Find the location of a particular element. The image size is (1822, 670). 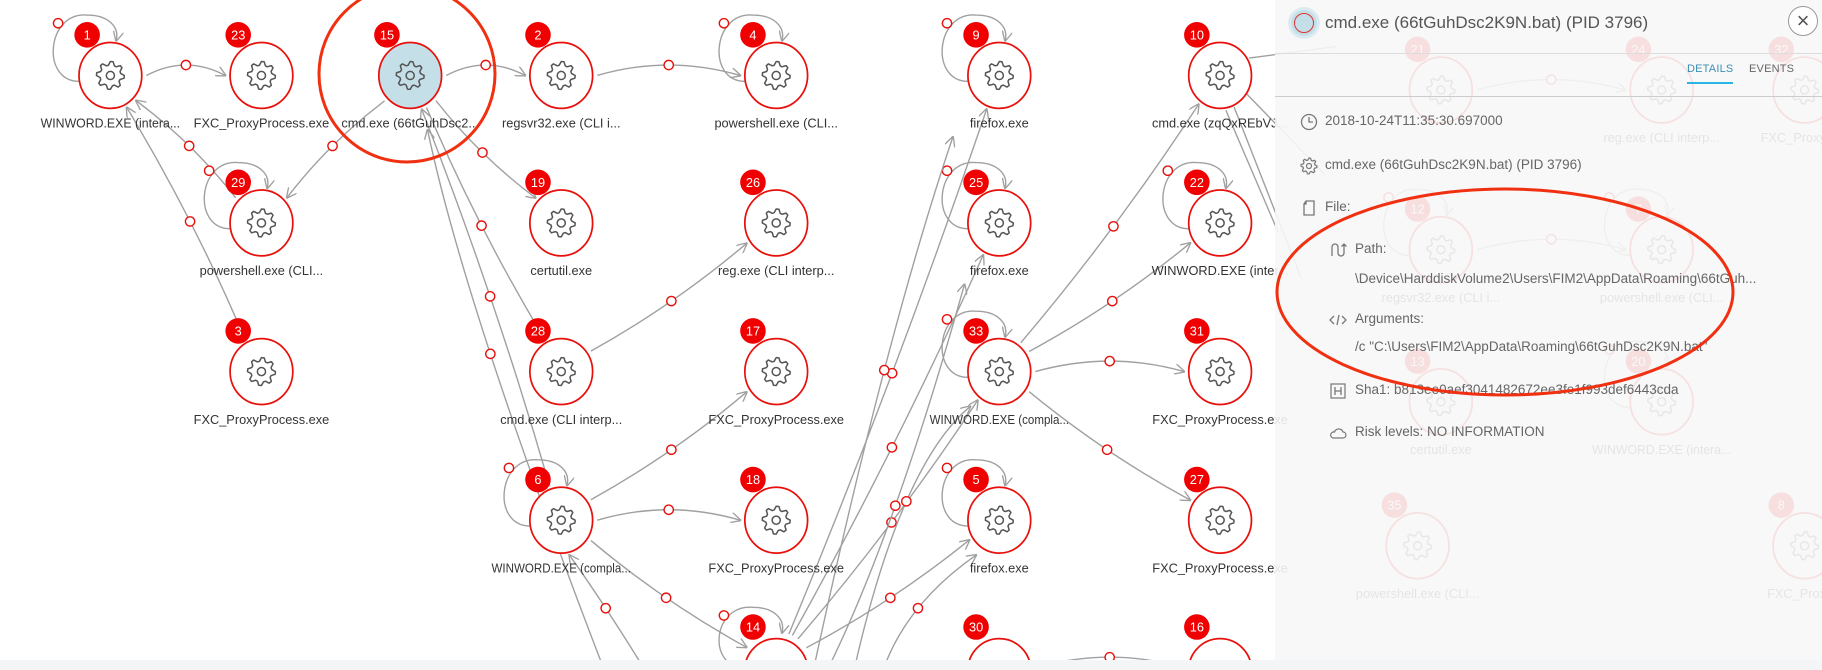

process-node: 9 firefox.exe is located at coordinates (997, 76).